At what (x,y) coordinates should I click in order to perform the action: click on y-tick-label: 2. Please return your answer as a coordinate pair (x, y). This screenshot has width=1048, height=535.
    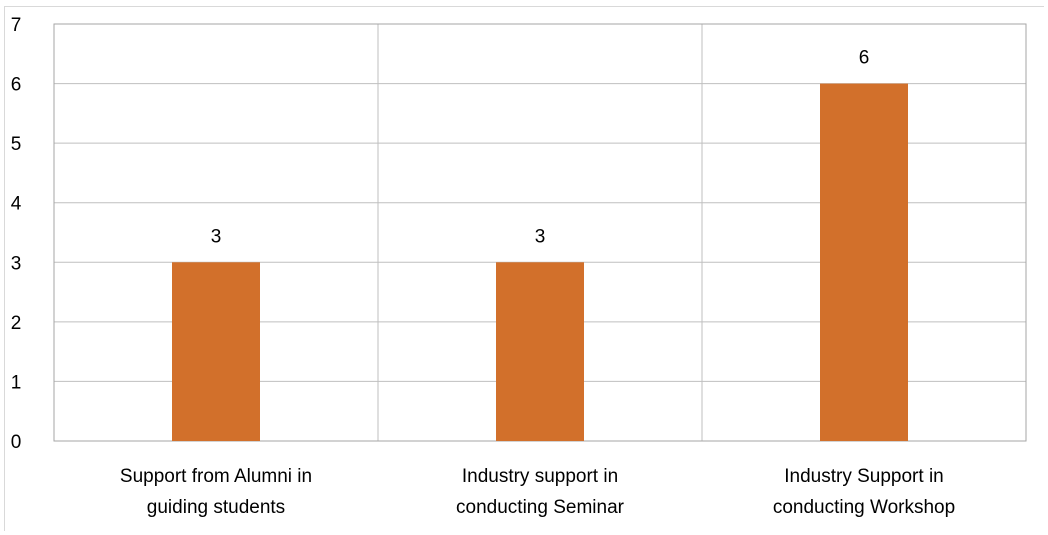
    Looking at the image, I should click on (16, 323).